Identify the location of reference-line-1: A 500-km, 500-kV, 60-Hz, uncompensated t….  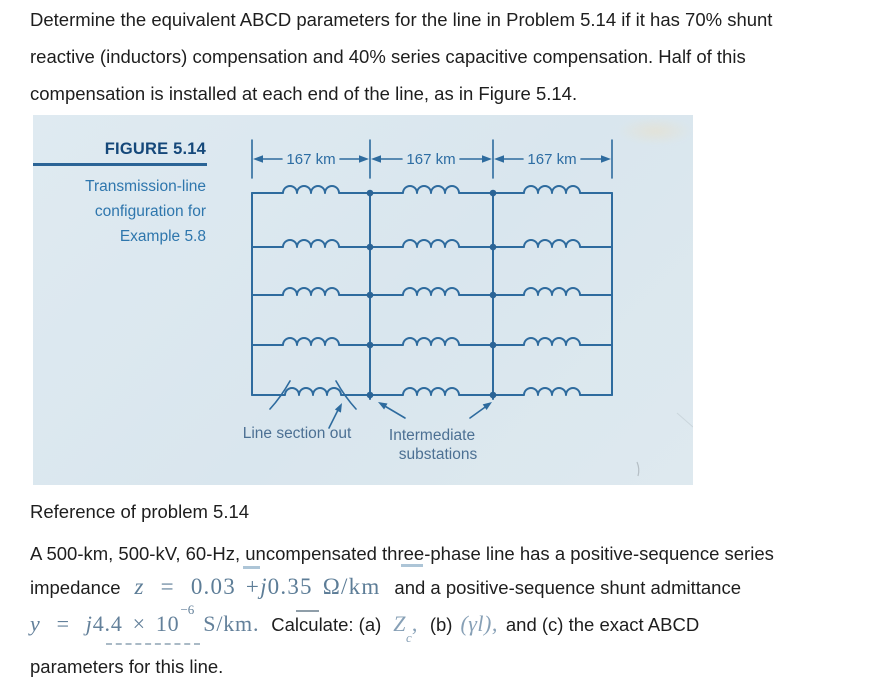
(402, 553).